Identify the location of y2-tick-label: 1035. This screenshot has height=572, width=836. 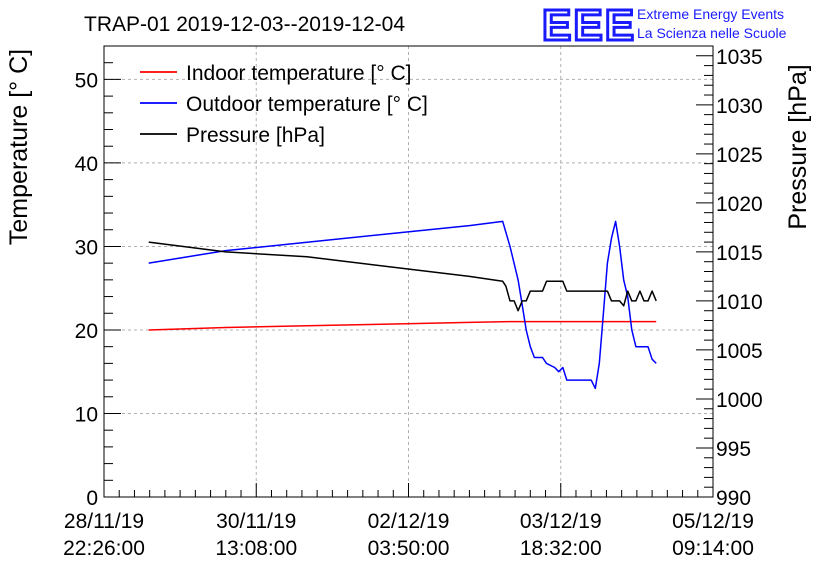
(739, 57).